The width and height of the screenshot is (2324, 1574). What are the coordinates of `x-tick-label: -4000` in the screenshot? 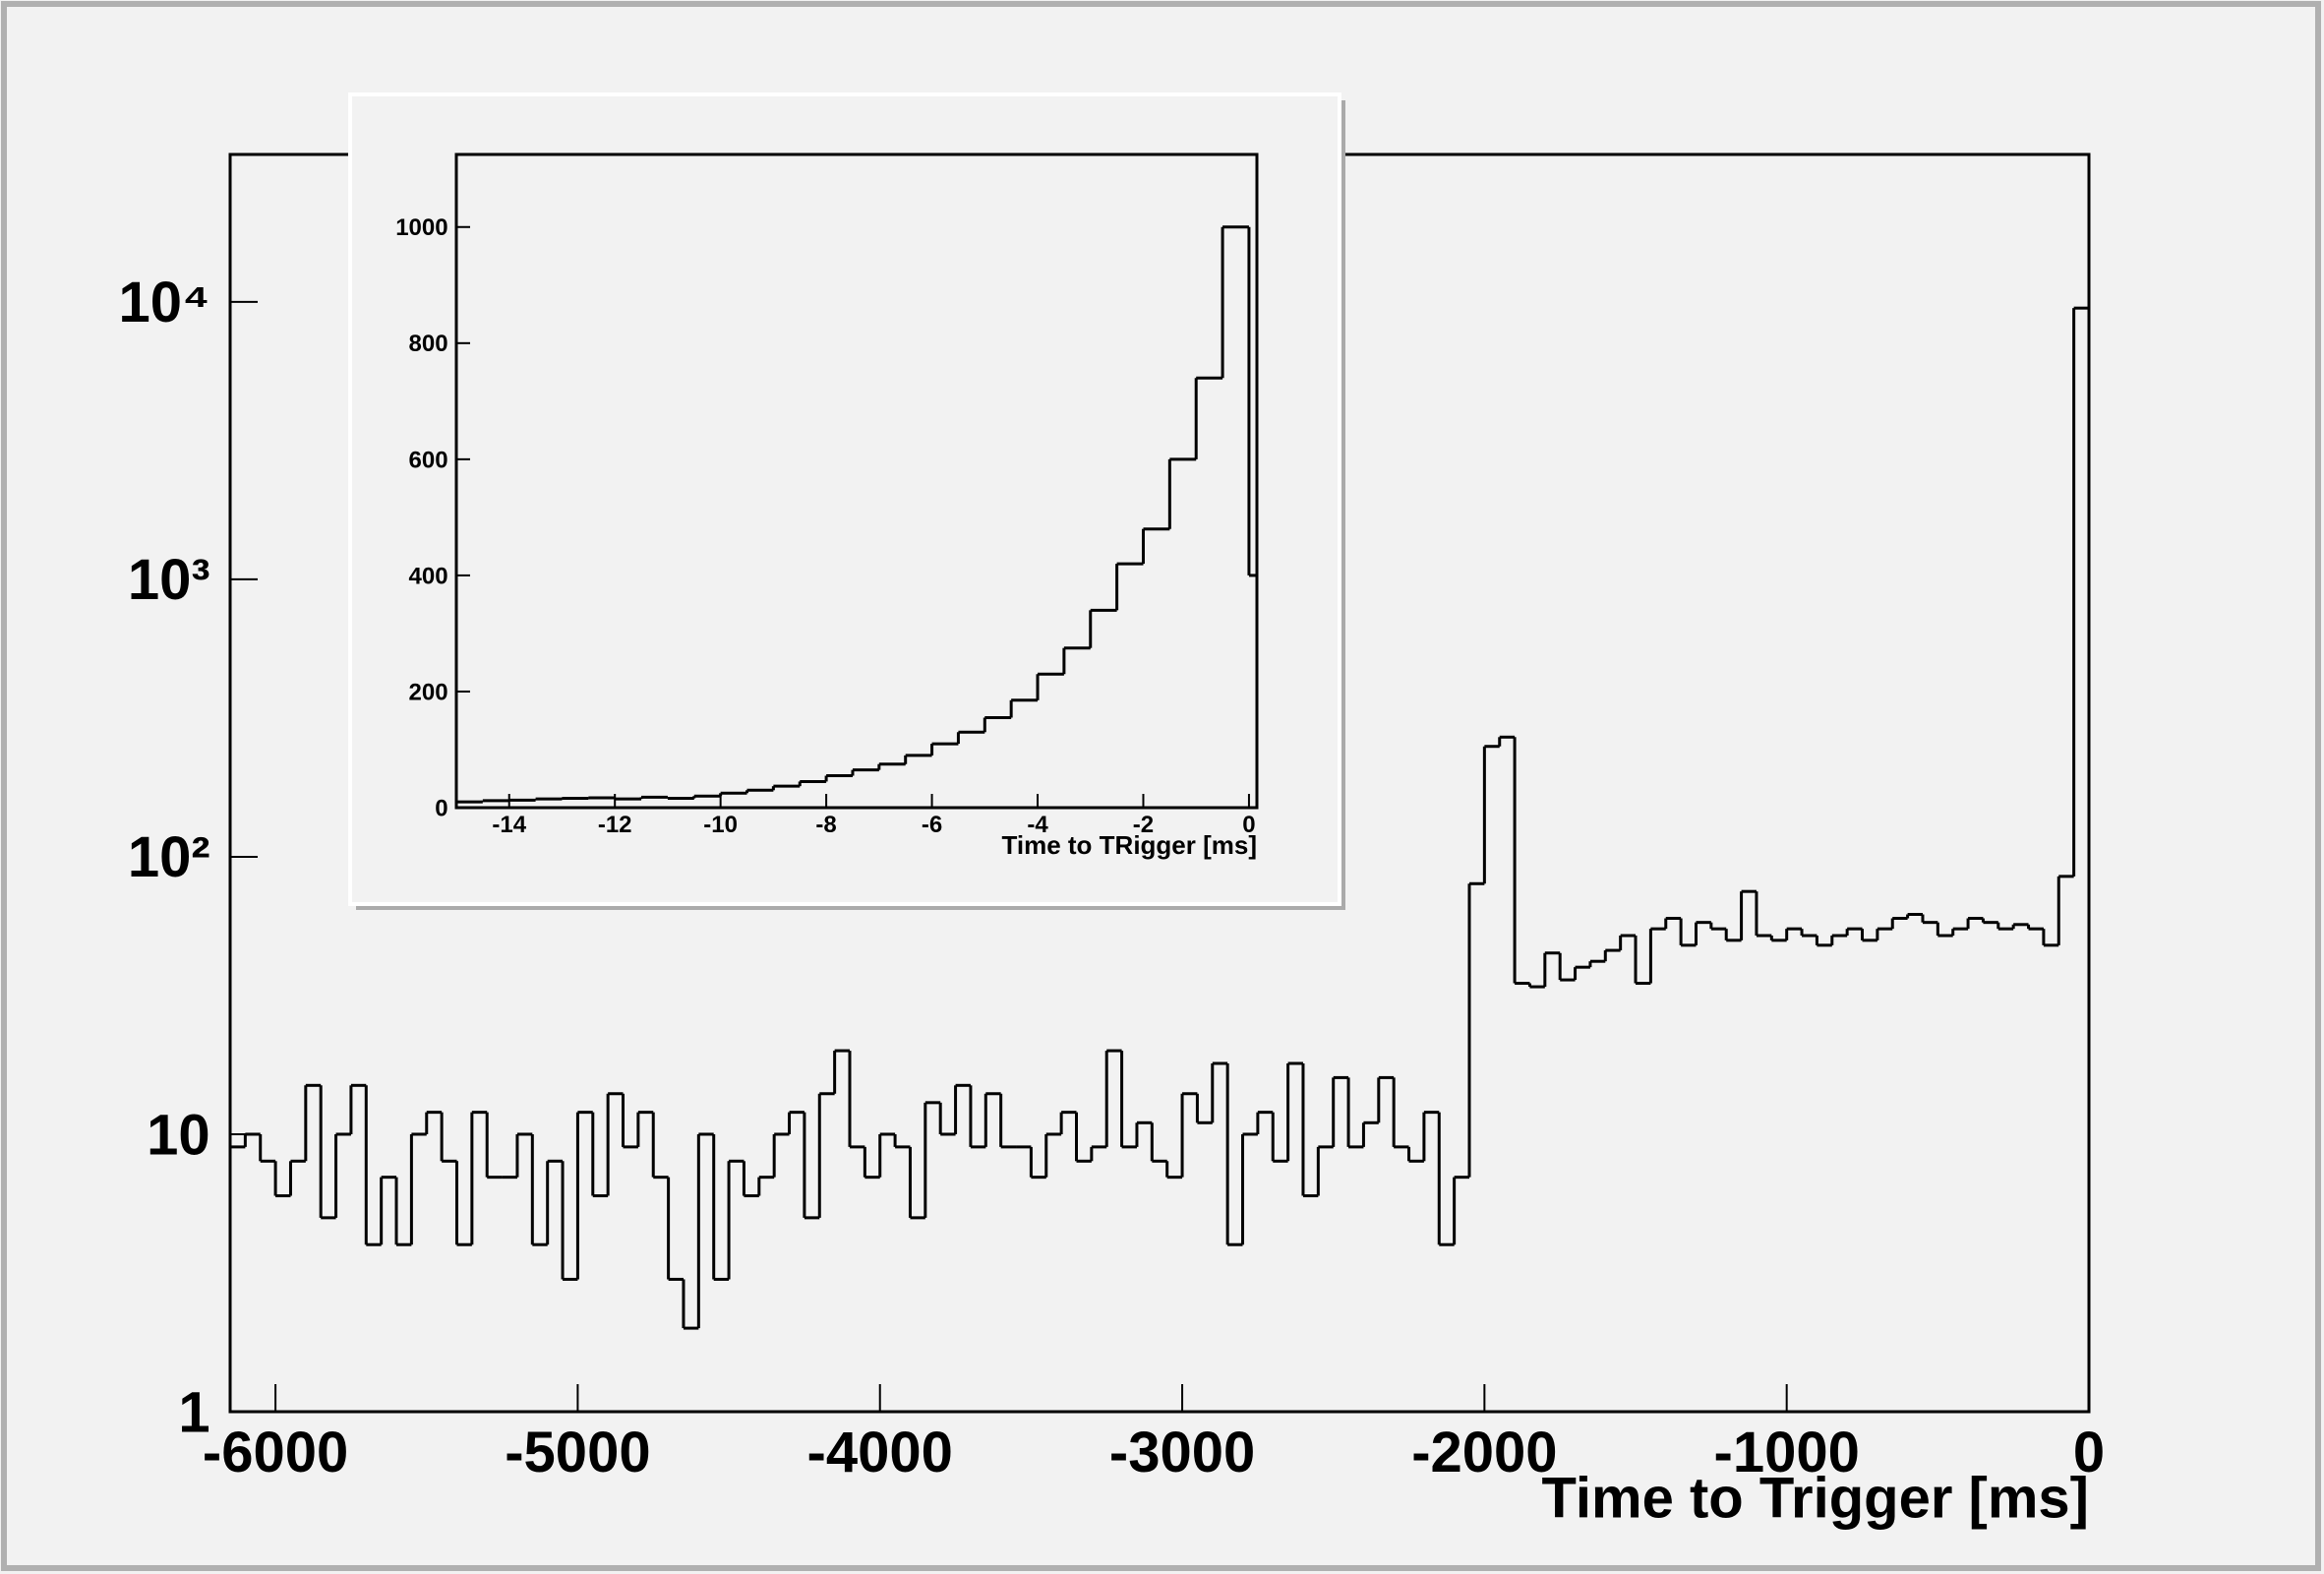 It's located at (880, 1453).